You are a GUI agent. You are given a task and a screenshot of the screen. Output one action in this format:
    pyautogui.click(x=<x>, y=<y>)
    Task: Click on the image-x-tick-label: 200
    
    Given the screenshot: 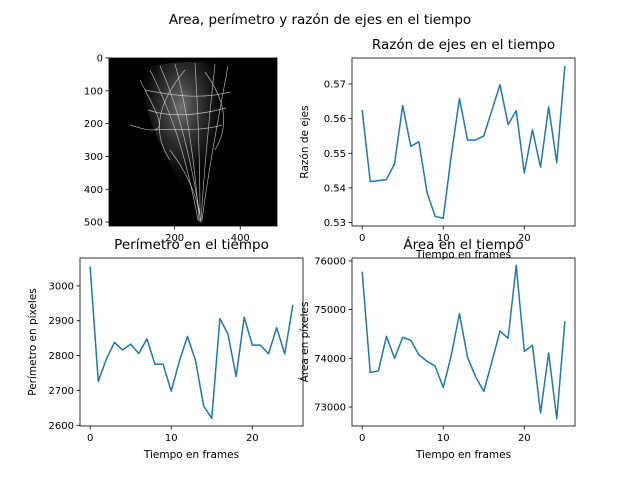 What is the action you would take?
    pyautogui.click(x=174, y=238)
    